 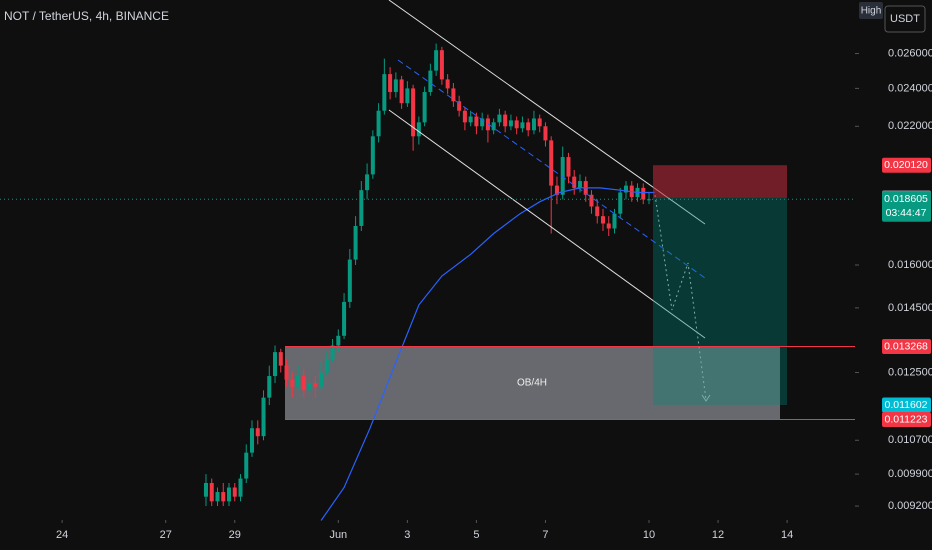 I want to click on x-tick-label: Jun, so click(x=338, y=535).